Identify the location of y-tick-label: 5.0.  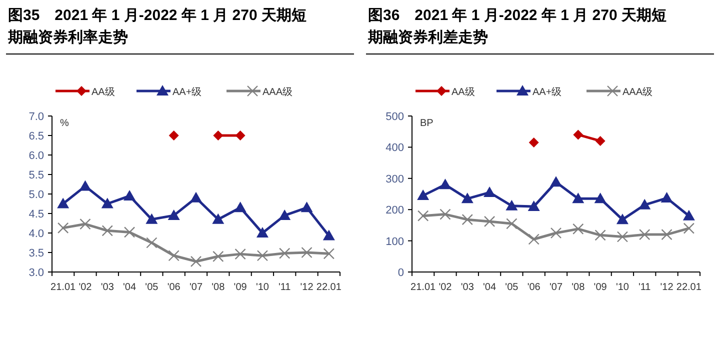
(36, 195).